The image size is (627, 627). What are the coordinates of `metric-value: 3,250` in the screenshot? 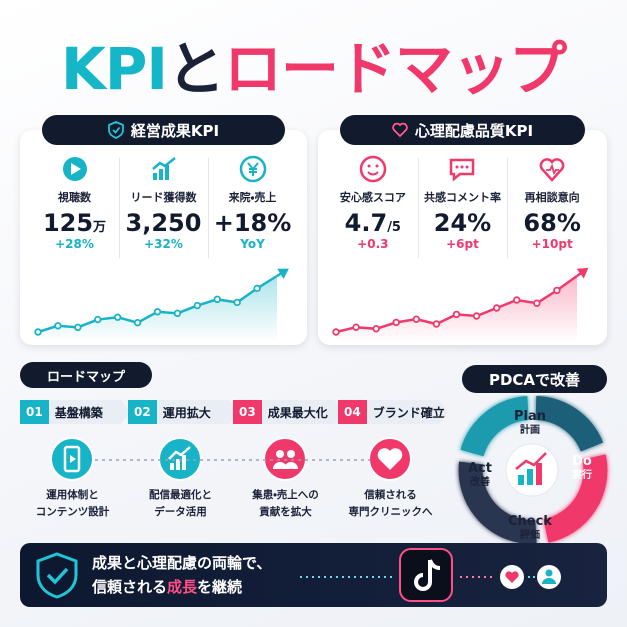 It's located at (163, 223).